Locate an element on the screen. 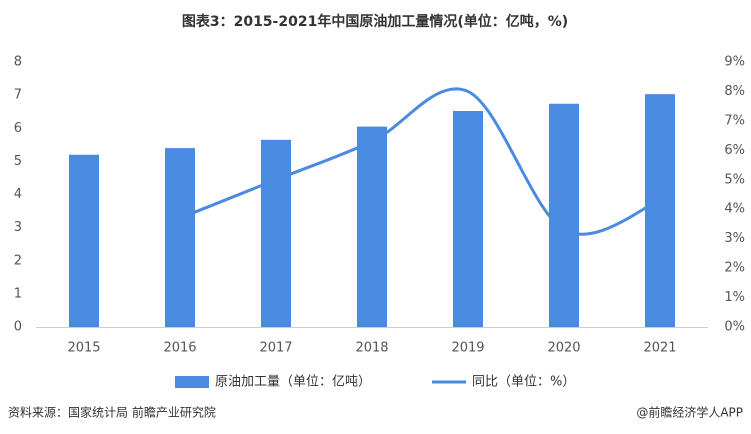 The width and height of the screenshot is (751, 434). y2-tick-label: 4% is located at coordinates (734, 209).